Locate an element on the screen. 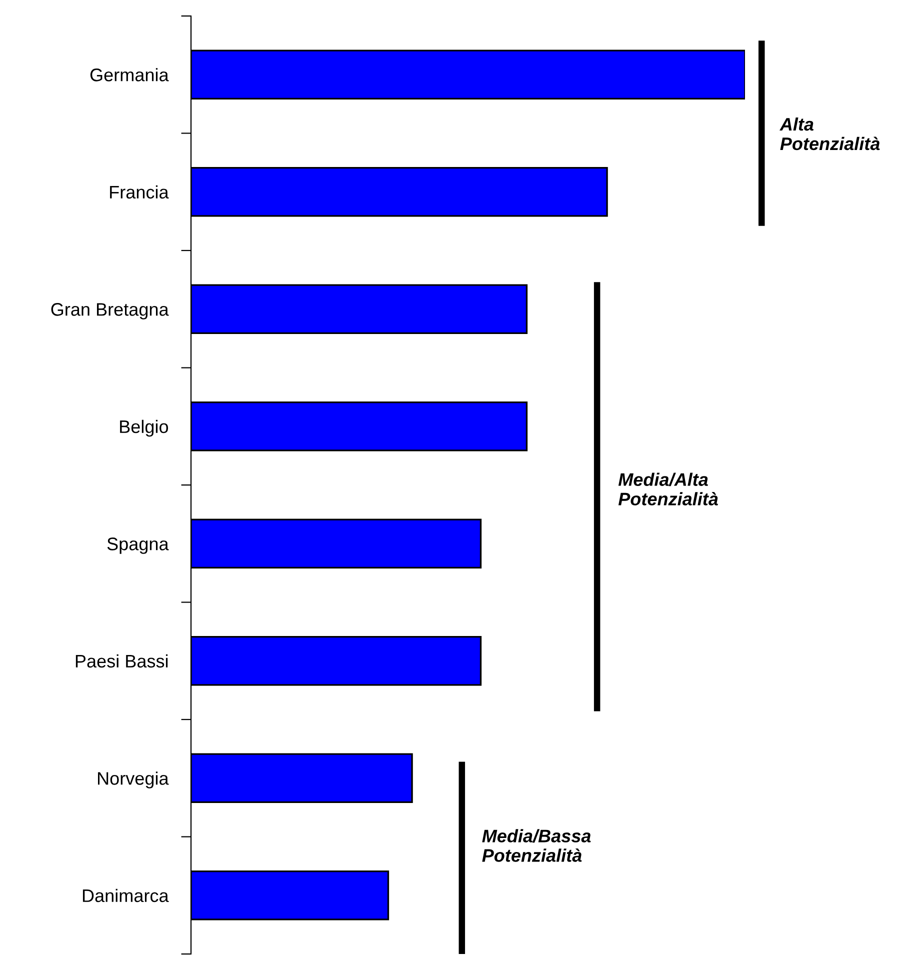 The width and height of the screenshot is (918, 959). y-tick-label: Germania is located at coordinates (129, 75).